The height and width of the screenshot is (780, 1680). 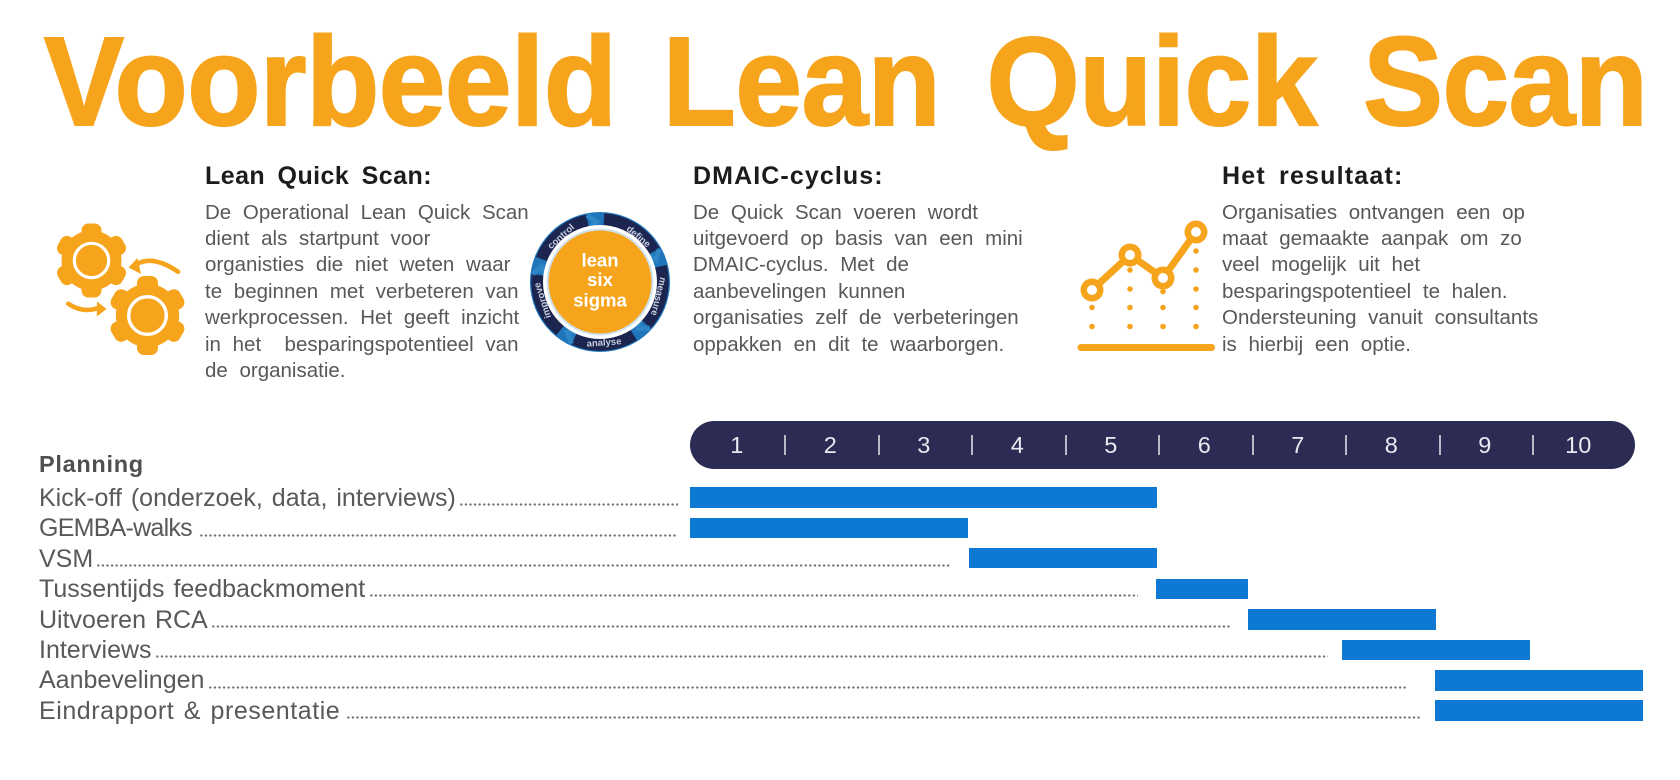 What do you see at coordinates (599, 260) in the screenshot?
I see `svg-text: lean` at bounding box center [599, 260].